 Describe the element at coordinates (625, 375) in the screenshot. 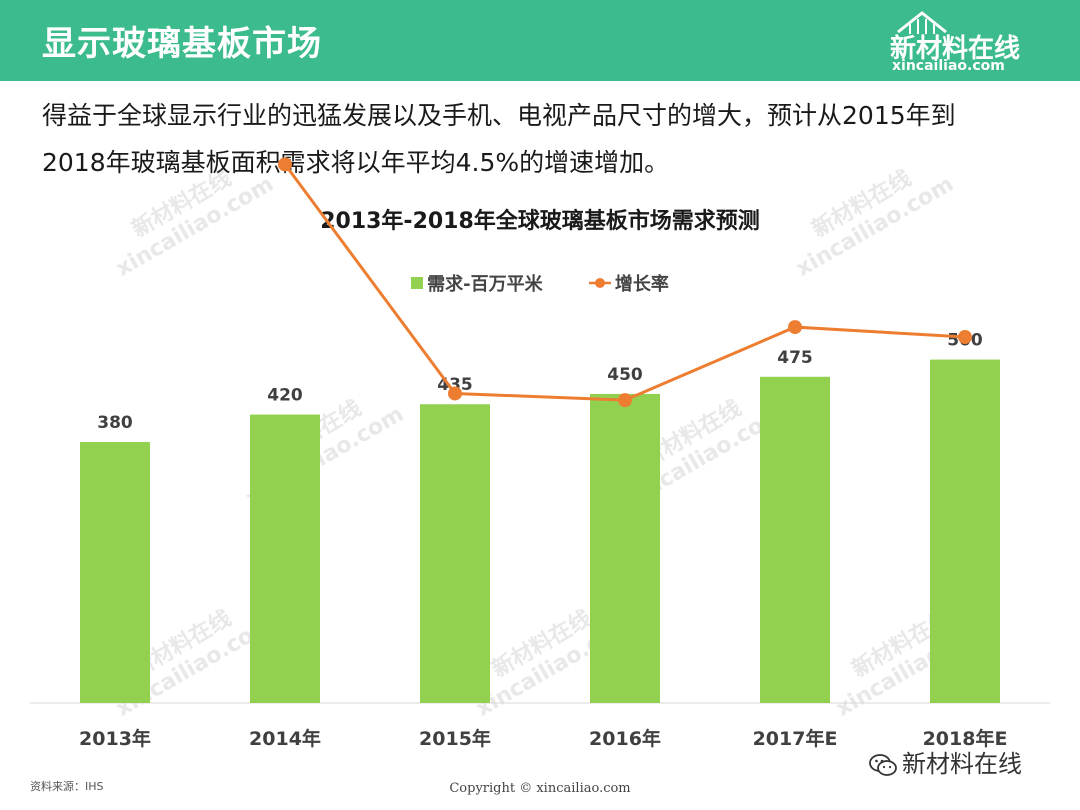

I see `data-label-demand: 450` at that location.